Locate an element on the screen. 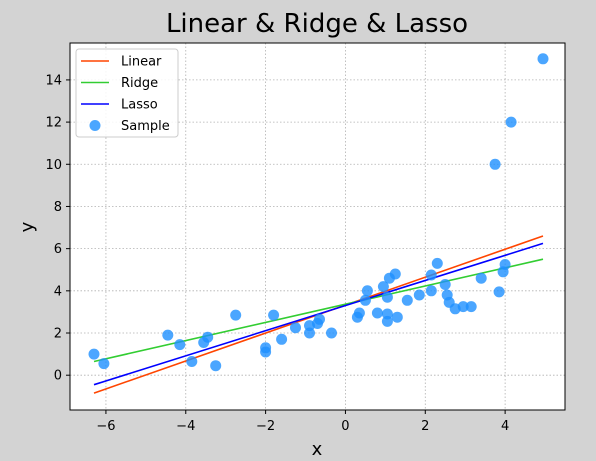 The height and width of the screenshot is (461, 596). y-axis-ticks: 0 2 4 6 8 10 12 14 is located at coordinates (57, 228).